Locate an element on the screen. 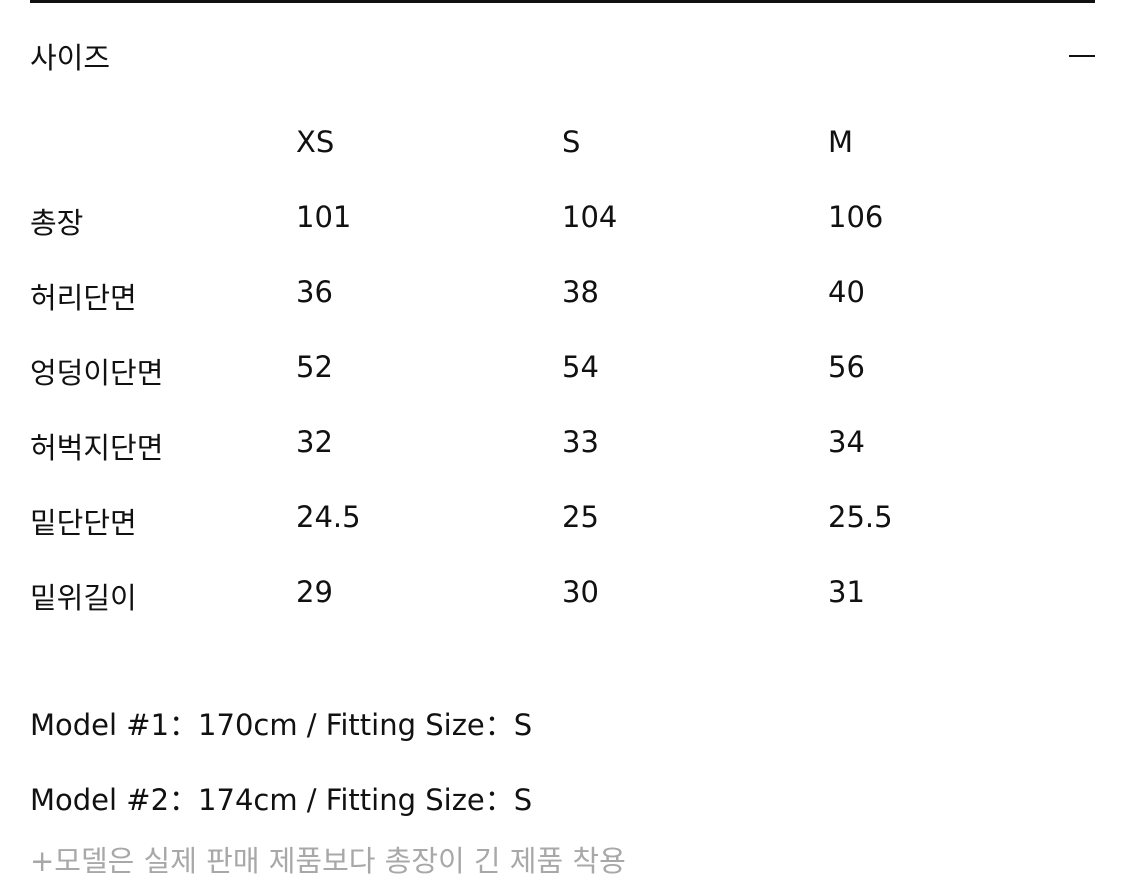  table-cell: 56 is located at coordinates (846, 367).